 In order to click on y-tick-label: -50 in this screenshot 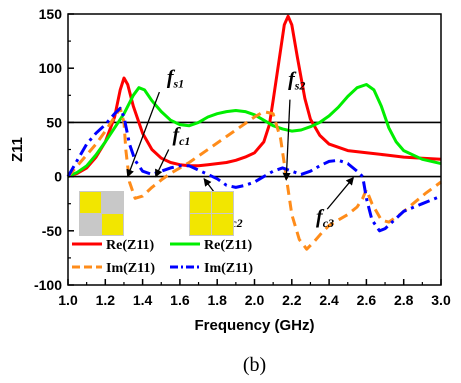, I will do `click(52, 231)`.